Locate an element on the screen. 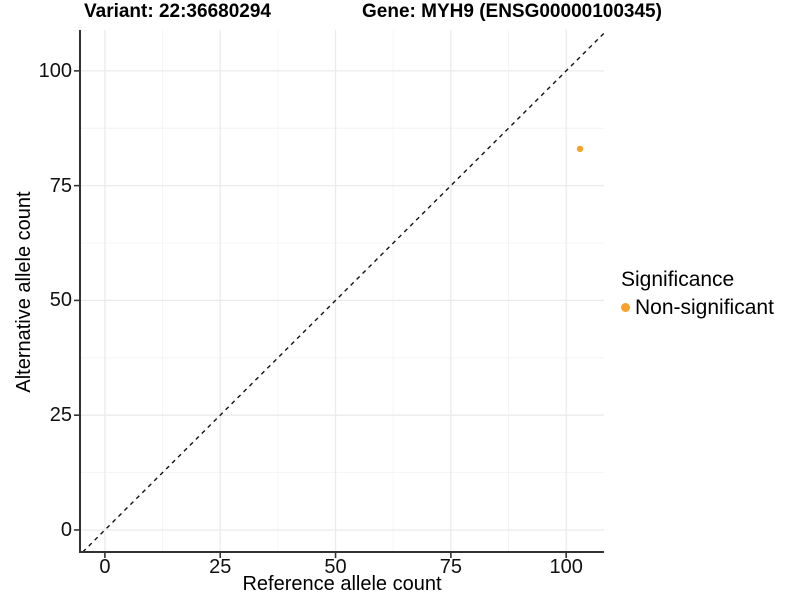 Image resolution: width=800 pixels, height=600 pixels. x-axis-title: Reference allele count is located at coordinates (342, 584).